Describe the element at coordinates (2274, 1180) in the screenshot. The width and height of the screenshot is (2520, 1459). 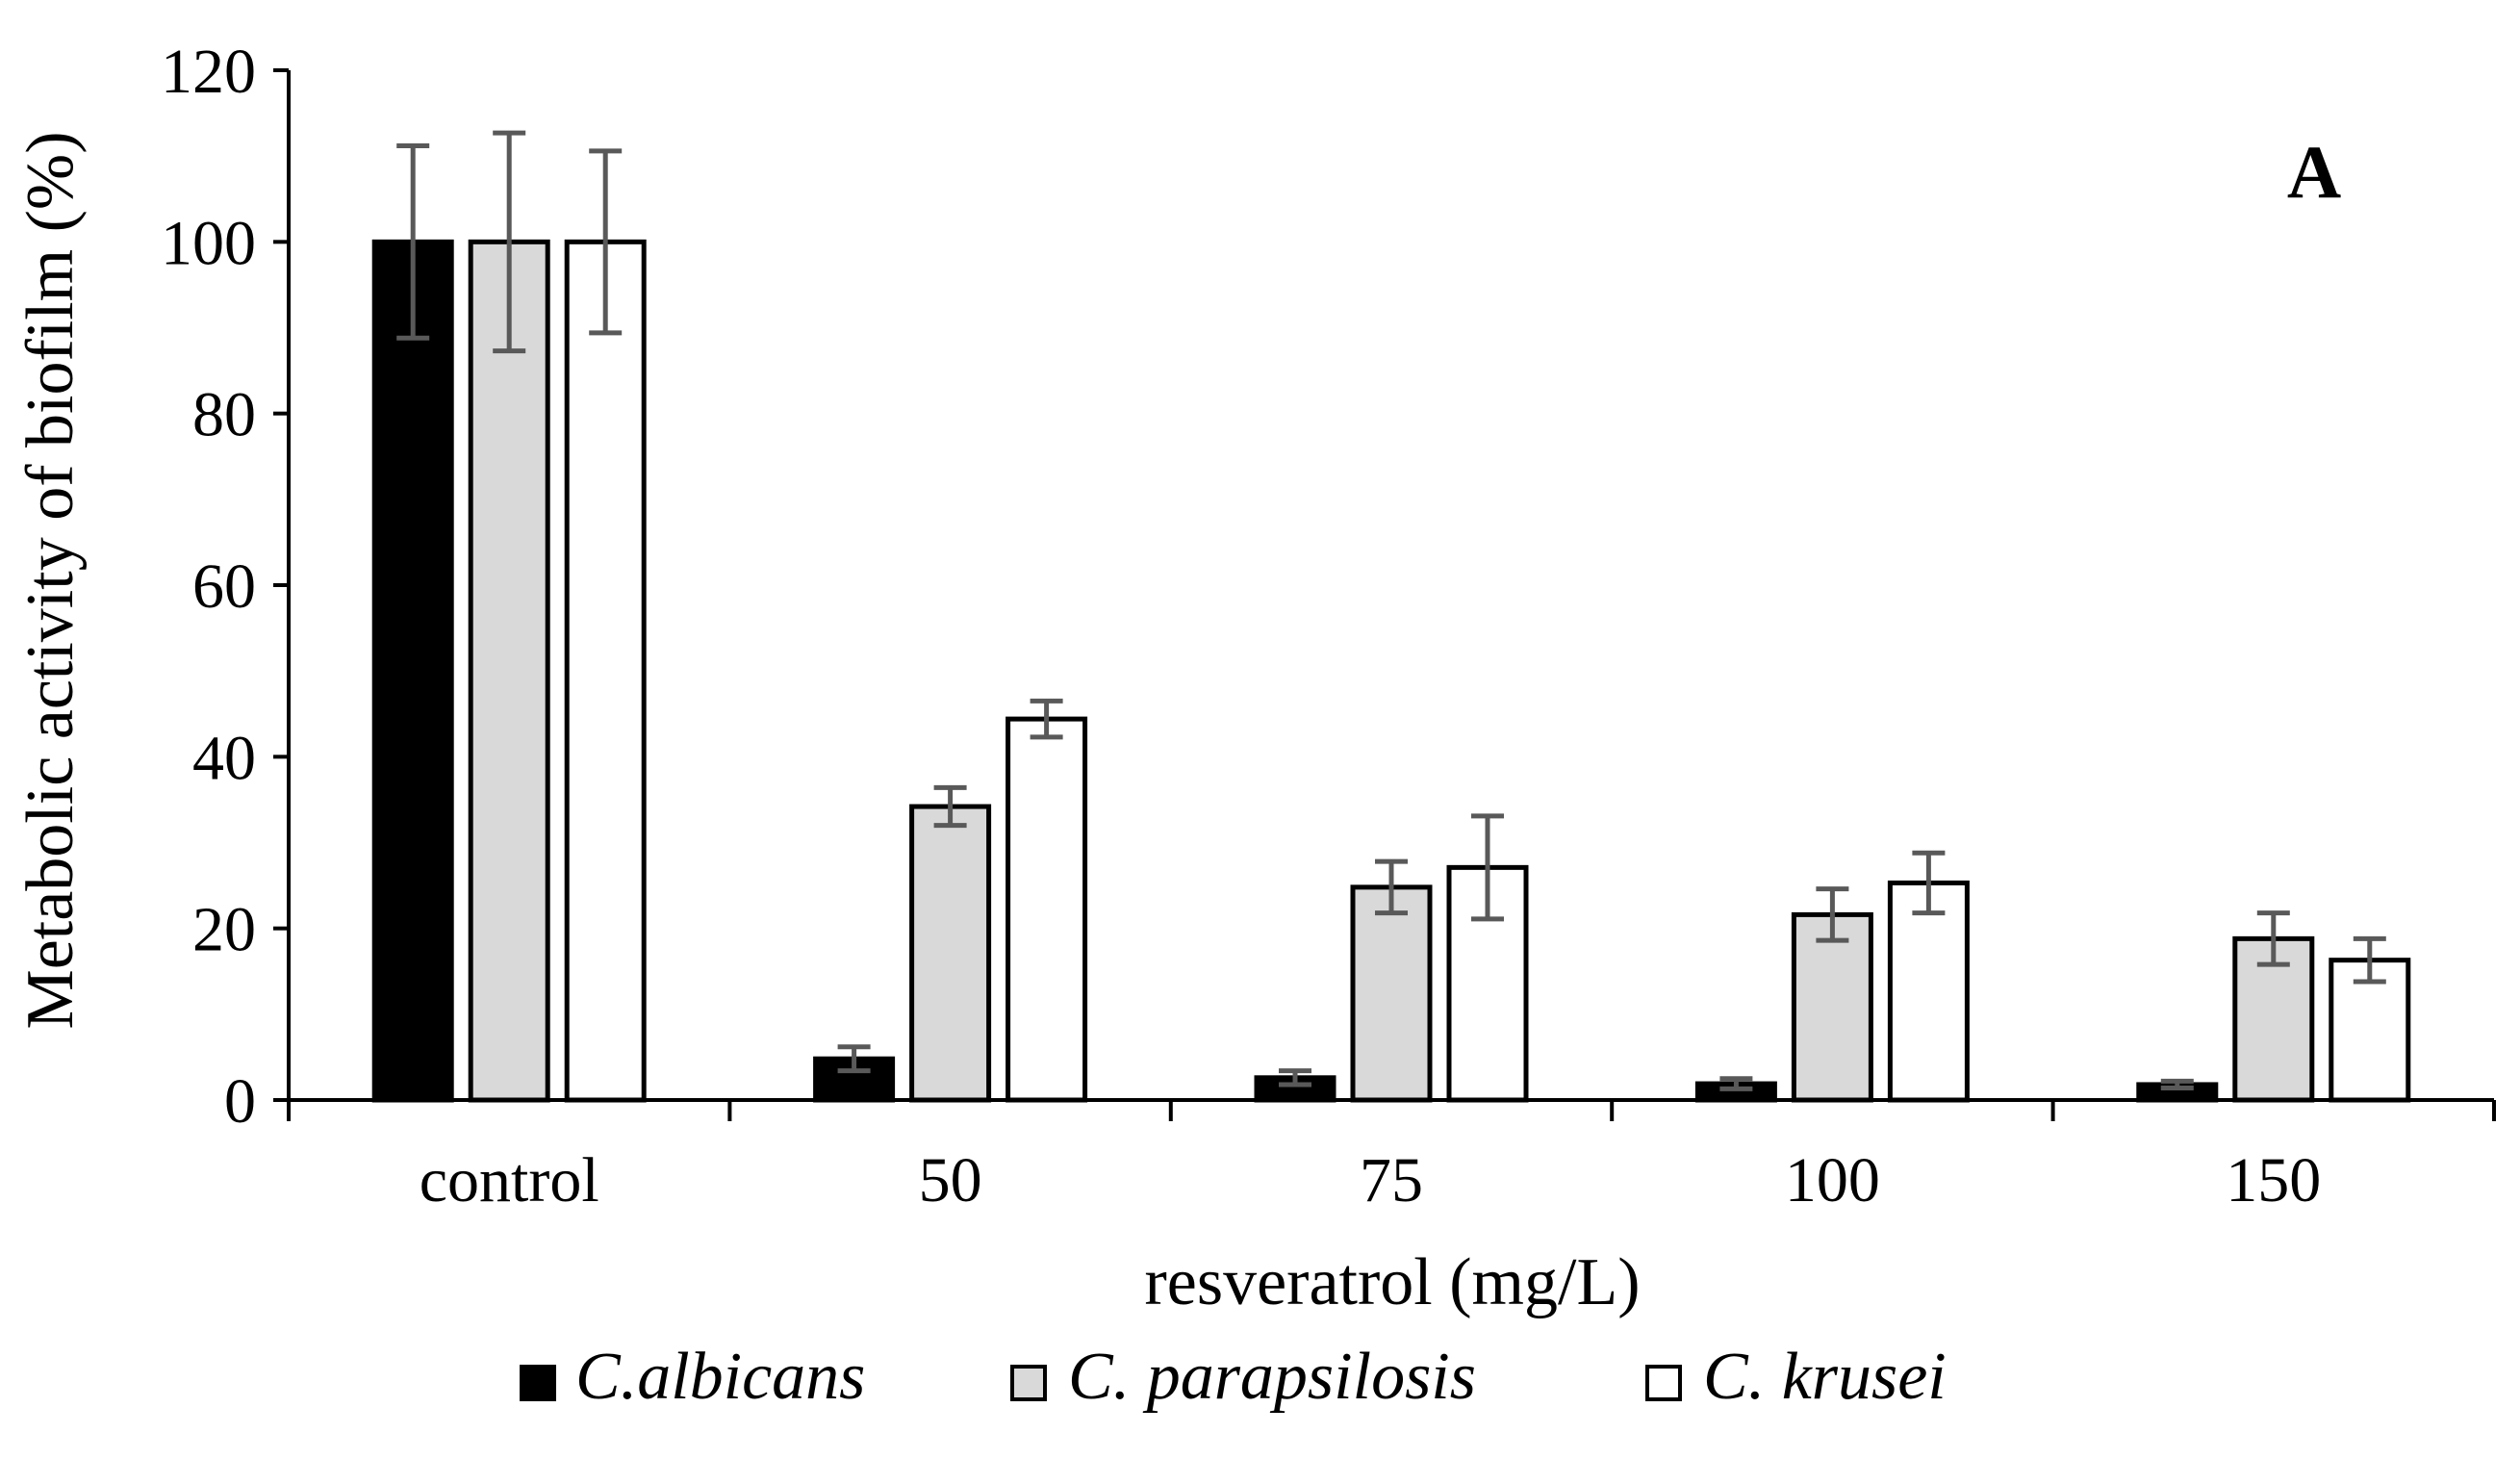
I see `x-tick-label: 150` at that location.